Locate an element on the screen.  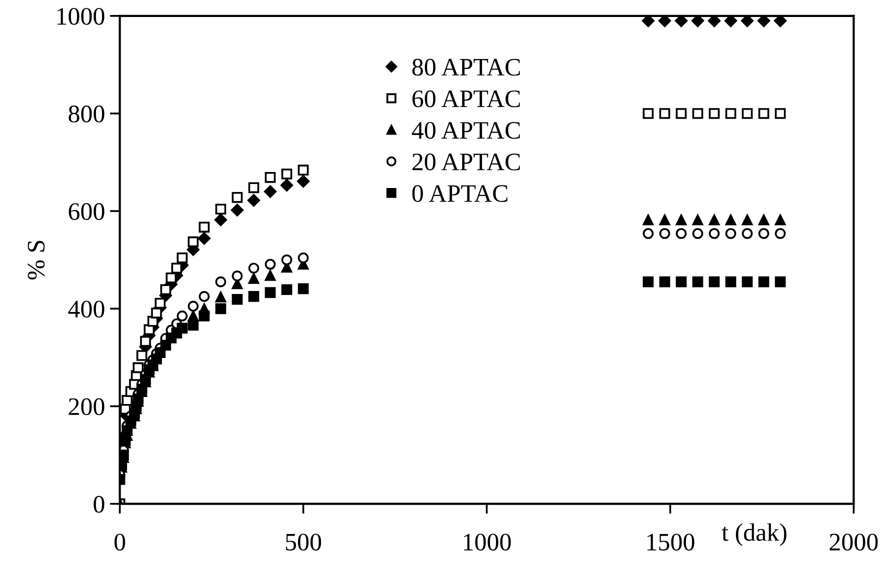
x-tick-label: 2000 is located at coordinates (854, 542).